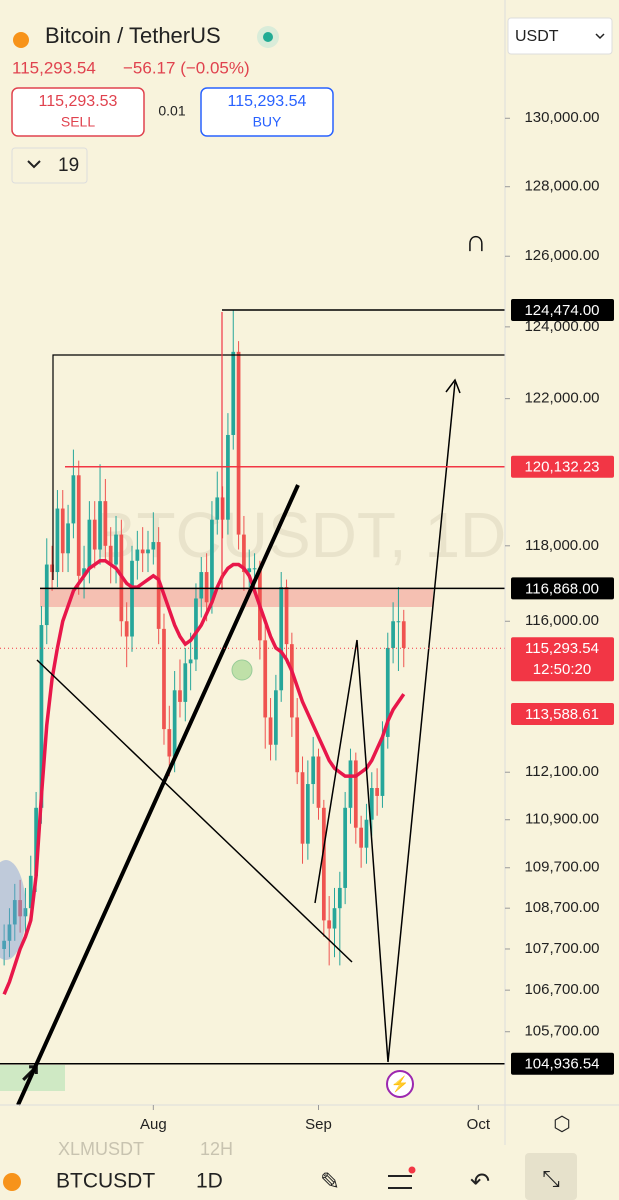  Describe the element at coordinates (49, 165) in the screenshot. I see `indicators-toggle` at that location.